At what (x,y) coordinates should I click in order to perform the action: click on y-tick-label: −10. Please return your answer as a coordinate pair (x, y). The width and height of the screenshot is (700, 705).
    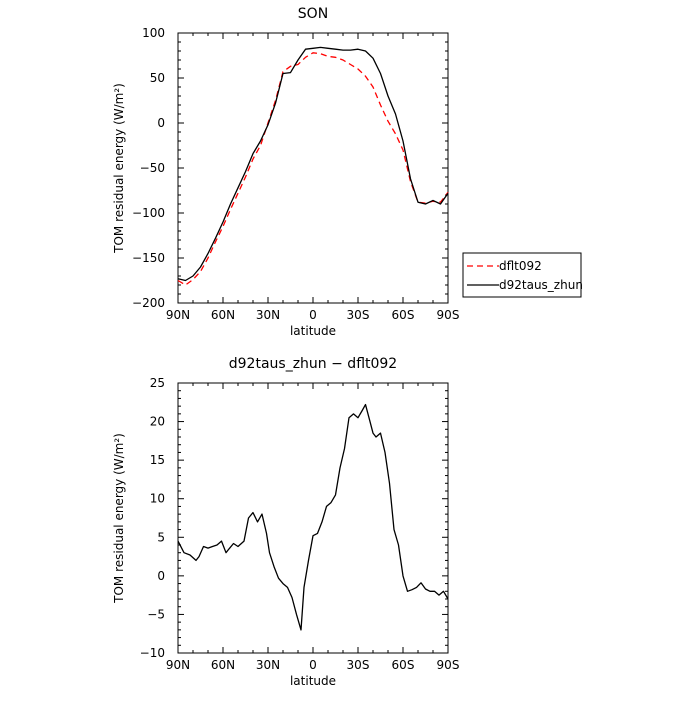
    Looking at the image, I should click on (152, 653).